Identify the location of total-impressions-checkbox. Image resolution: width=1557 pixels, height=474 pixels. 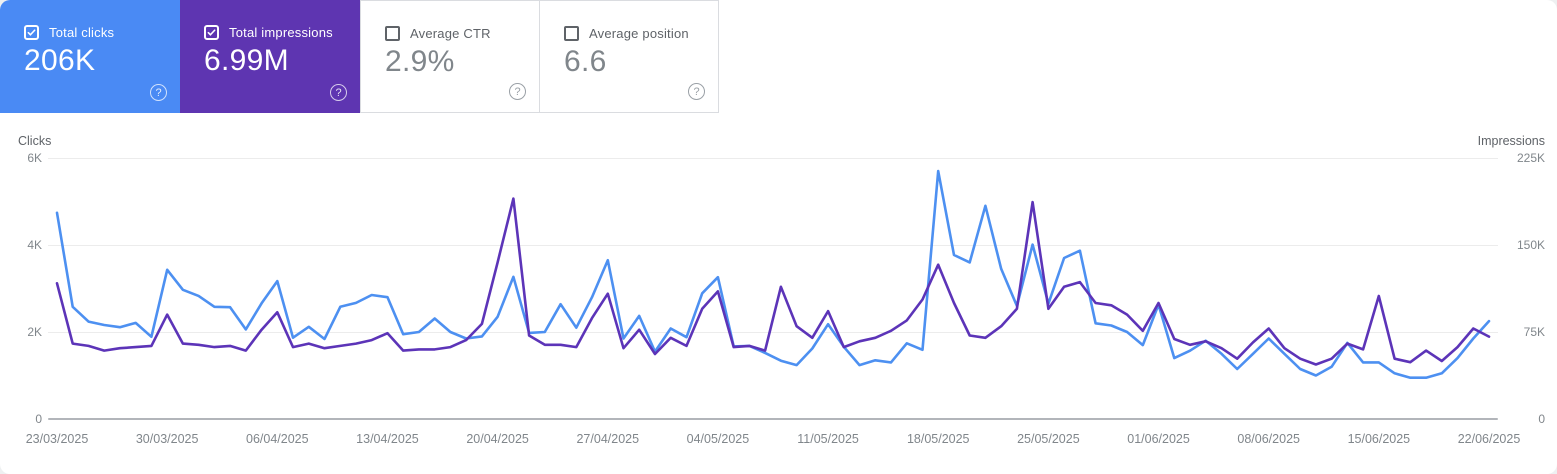
(211, 32).